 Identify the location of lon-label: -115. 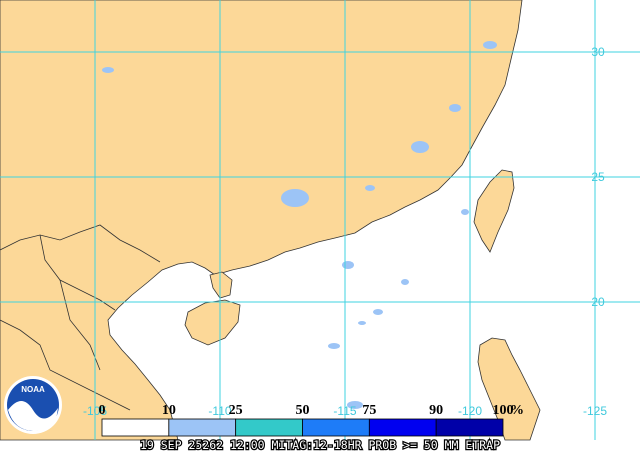
(344, 411).